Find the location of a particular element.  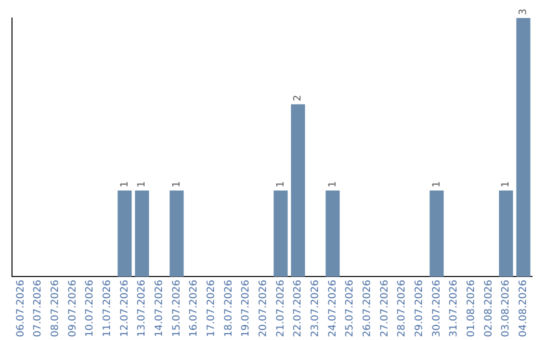

x-tick-label: 17.07.2026 is located at coordinates (211, 309).